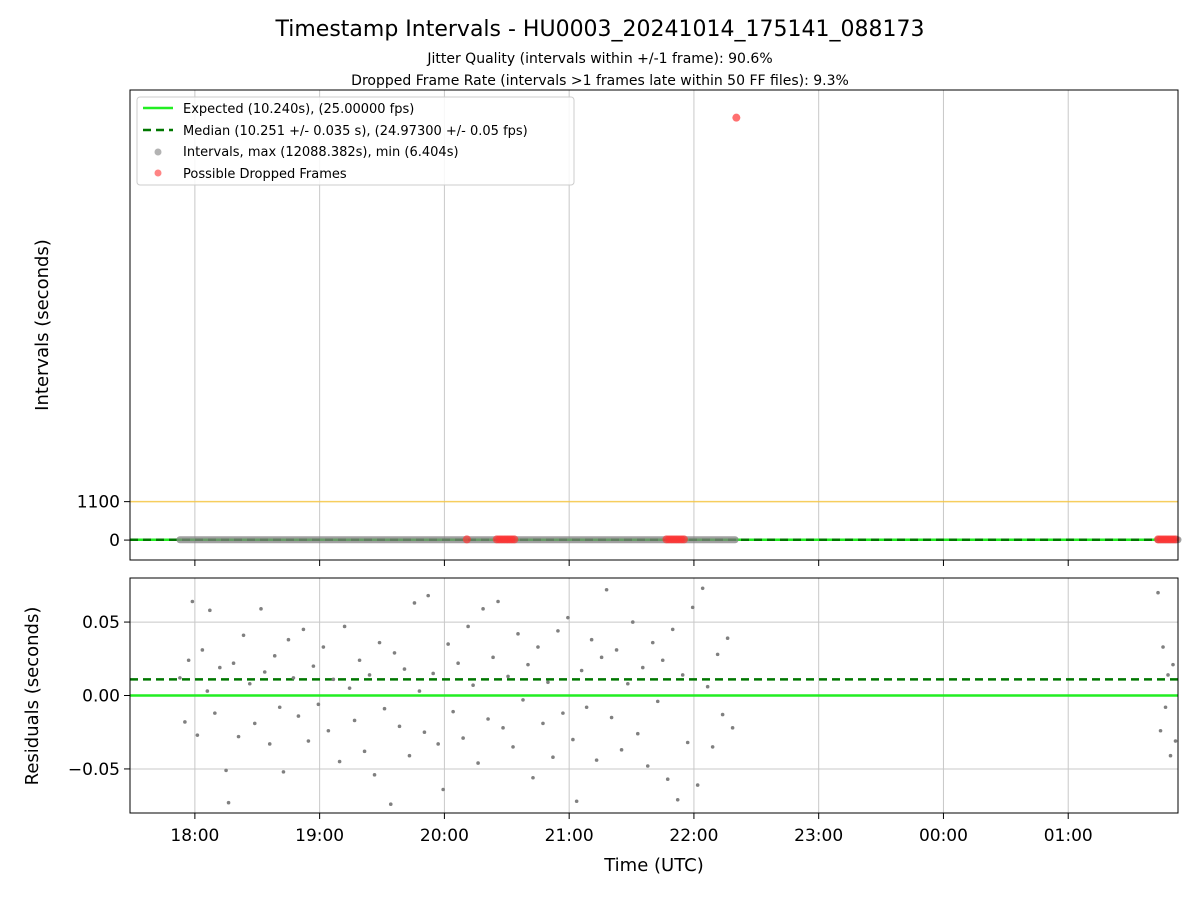 The height and width of the screenshot is (904, 1200). What do you see at coordinates (98, 503) in the screenshot?
I see `intervals-y-tick-label: 1100` at bounding box center [98, 503].